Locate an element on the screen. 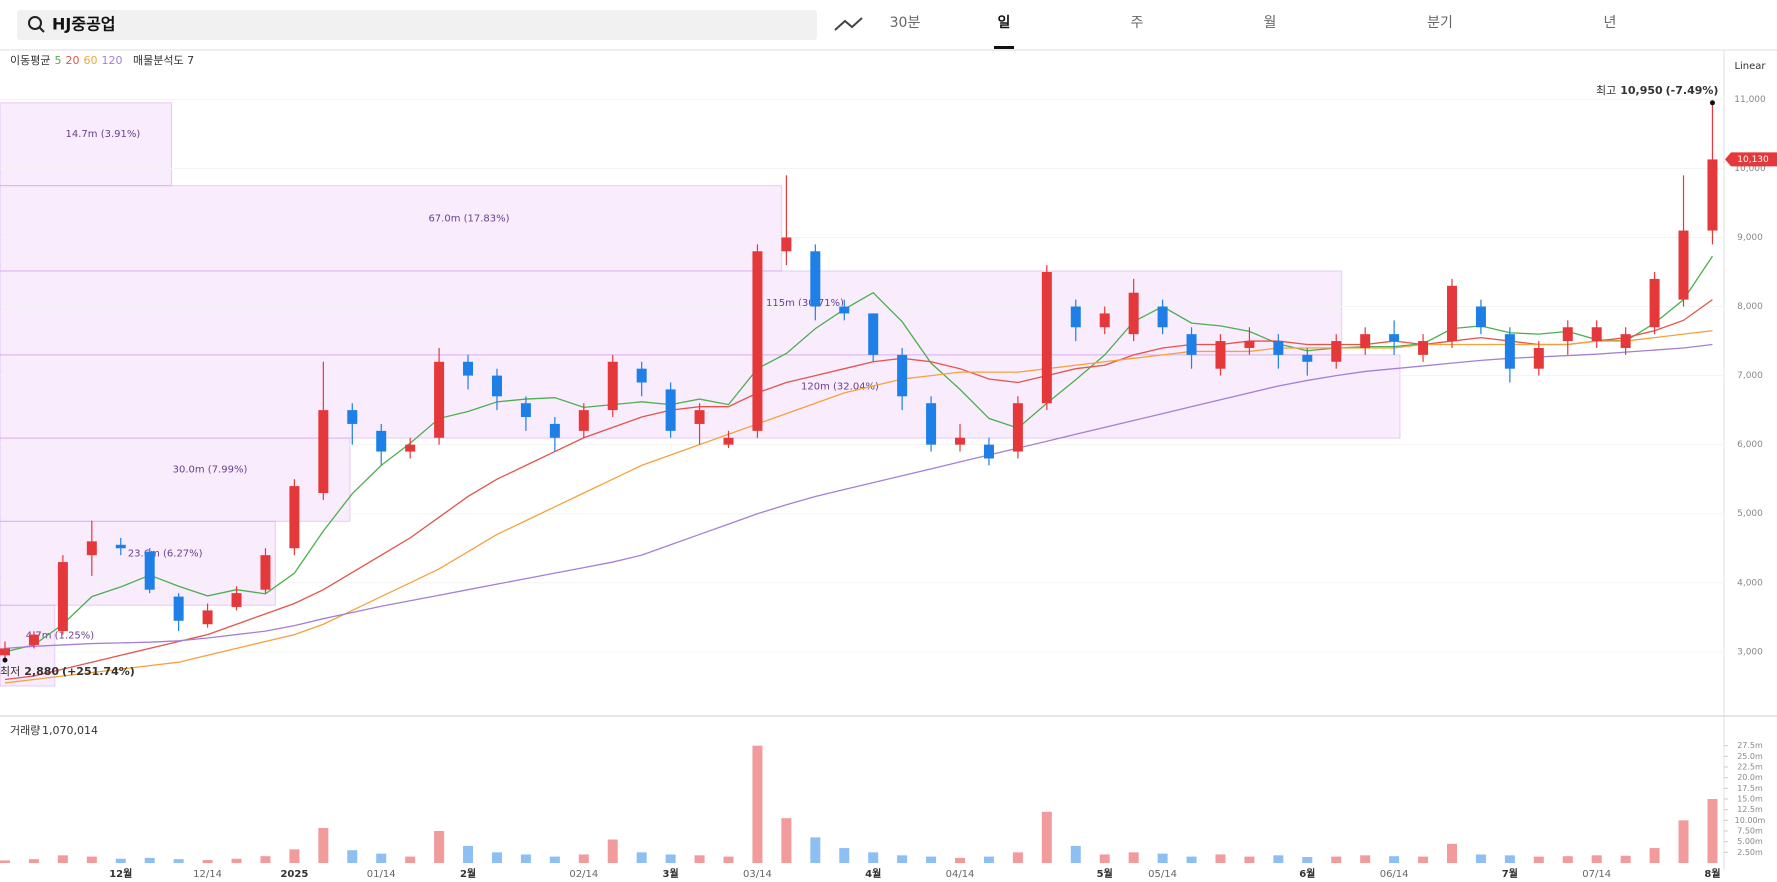  profile-label: 115m (30.71%) is located at coordinates (805, 303).